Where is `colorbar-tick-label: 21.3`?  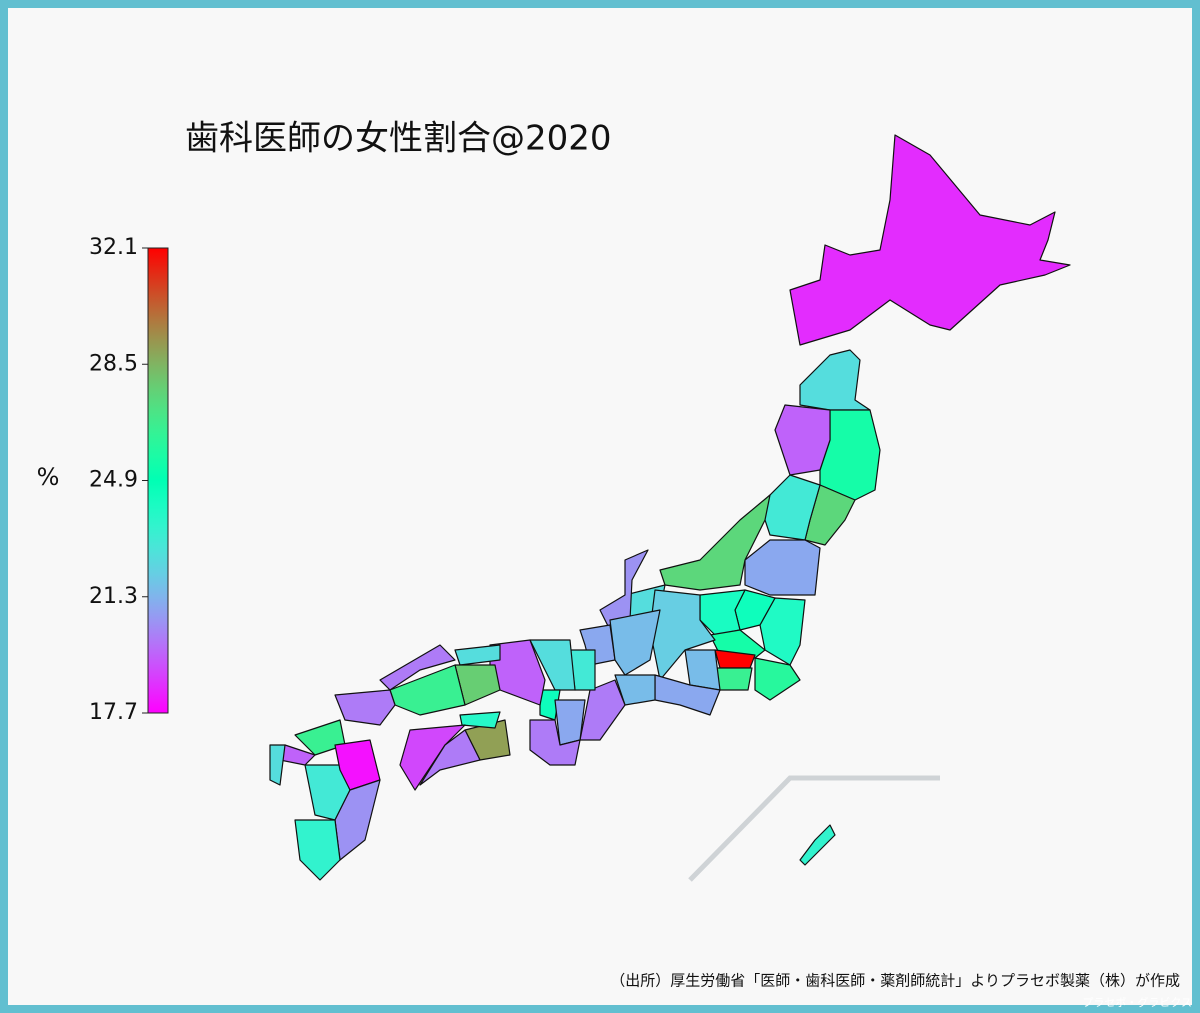 colorbar-tick-label: 21.3 is located at coordinates (113, 596).